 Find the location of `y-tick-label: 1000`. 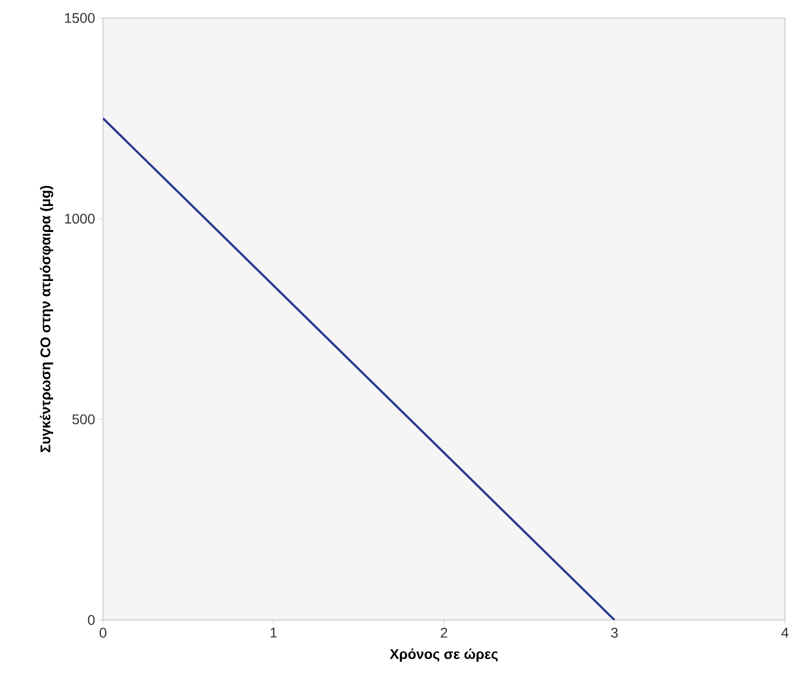

y-tick-label: 1000 is located at coordinates (80, 219).